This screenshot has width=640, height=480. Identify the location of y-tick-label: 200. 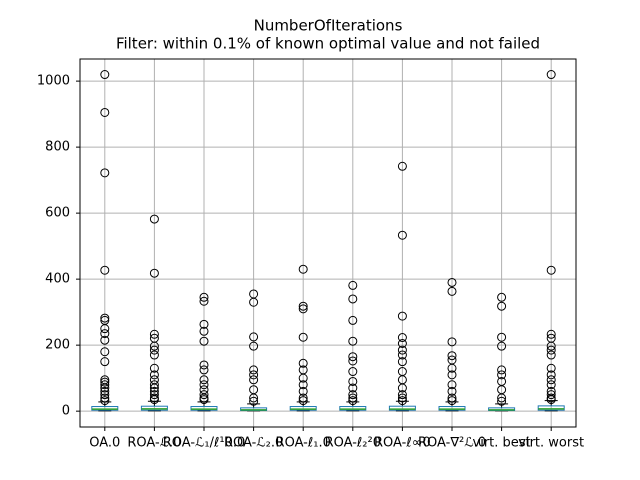
(57, 345).